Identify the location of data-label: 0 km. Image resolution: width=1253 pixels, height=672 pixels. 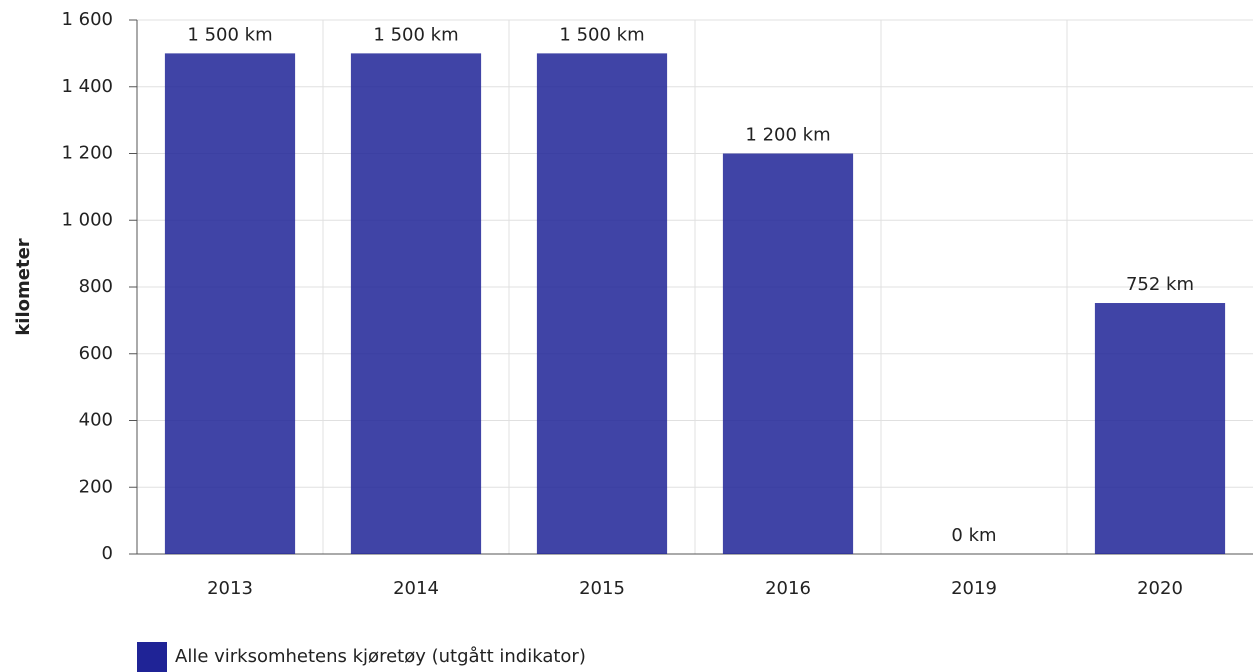
(973, 535).